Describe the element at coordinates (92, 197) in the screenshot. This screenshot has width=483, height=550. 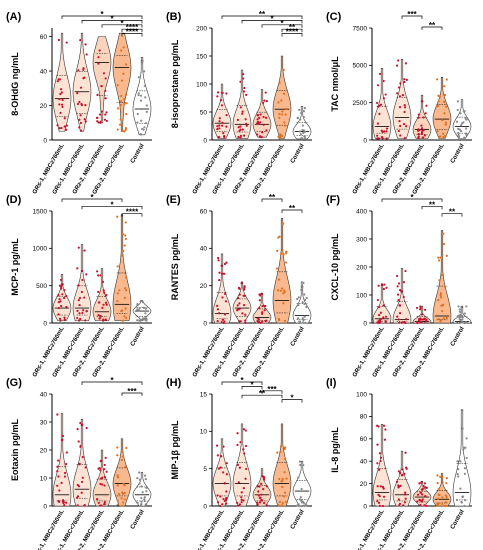
I see `significance-stars: *` at that location.